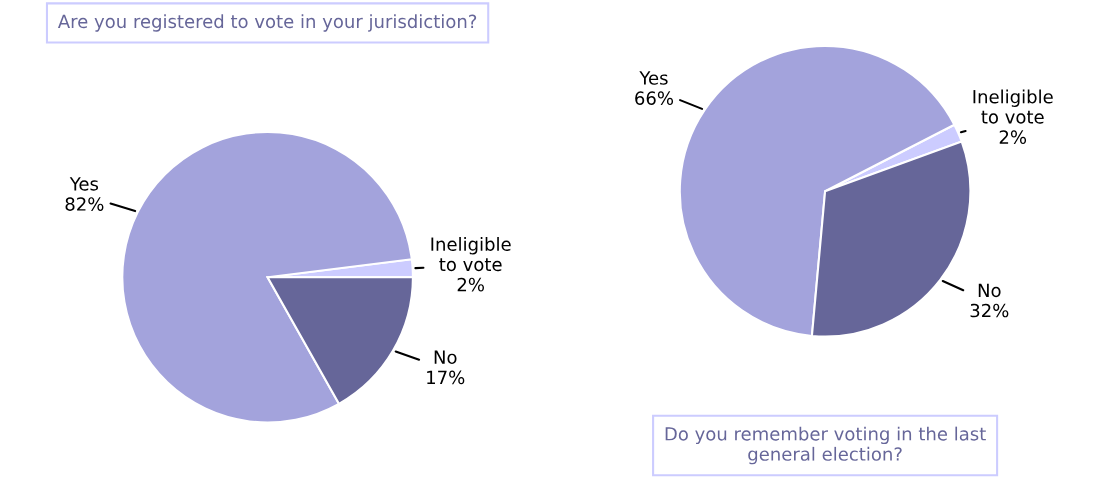 This screenshot has width=1115, height=478. Describe the element at coordinates (654, 98) in the screenshot. I see `data-label: 66%` at that location.